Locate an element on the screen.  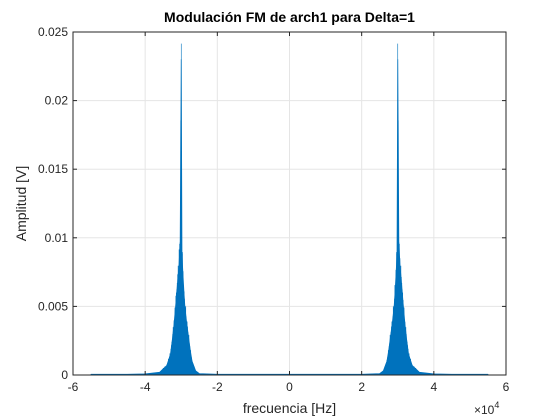
x-tick-label: -2 is located at coordinates (217, 387).